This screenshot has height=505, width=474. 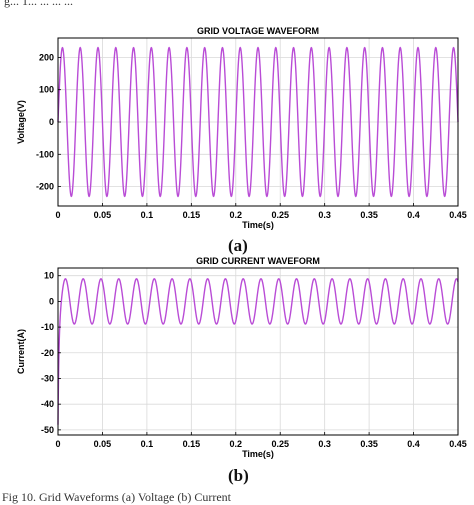 I want to click on y-axis-label: Voltage(V), so click(x=21, y=122).